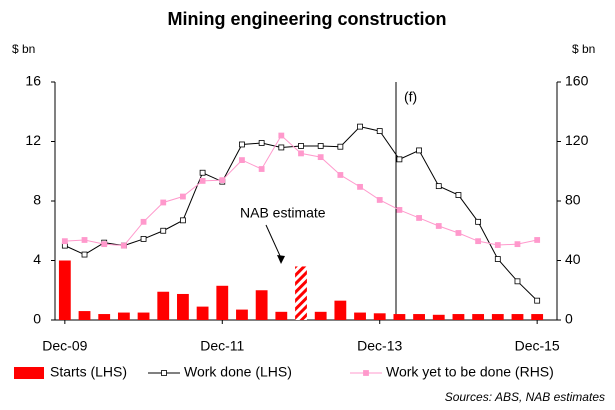 This screenshot has width=615, height=410. I want to click on y2-tick-label: 80, so click(573, 200).